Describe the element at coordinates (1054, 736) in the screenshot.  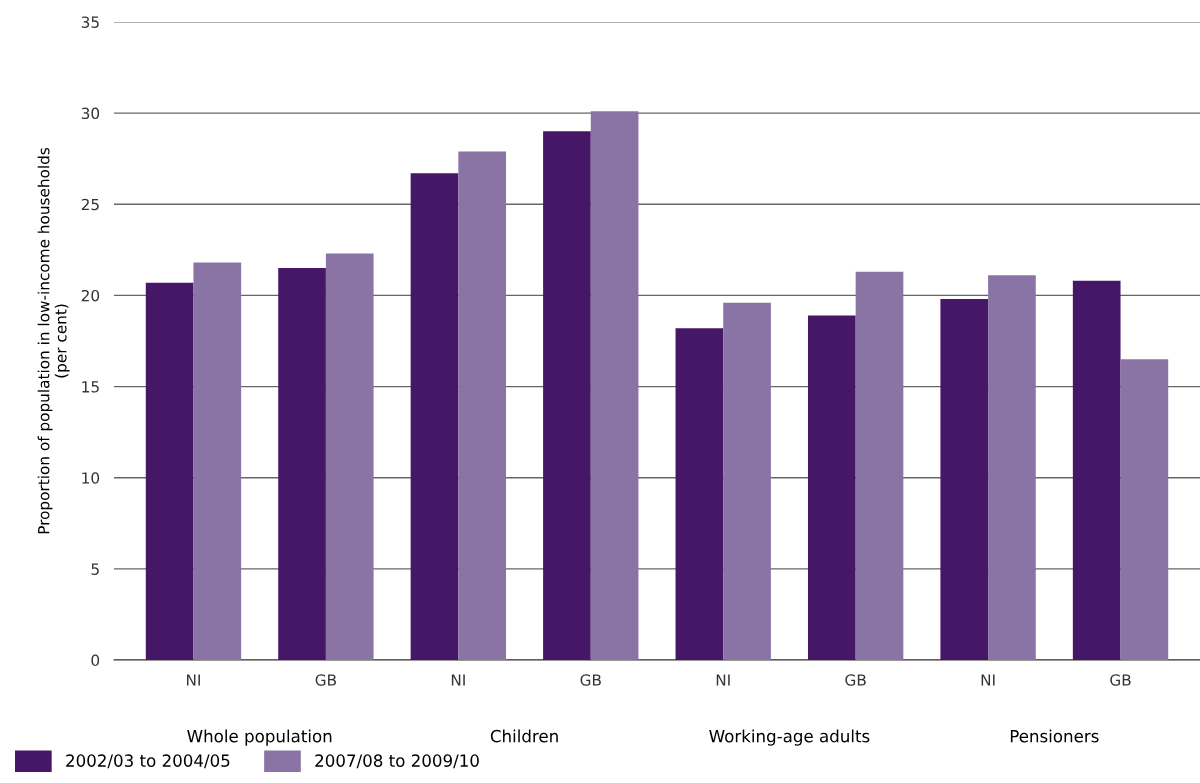
I see `text: Pensioners` at that location.